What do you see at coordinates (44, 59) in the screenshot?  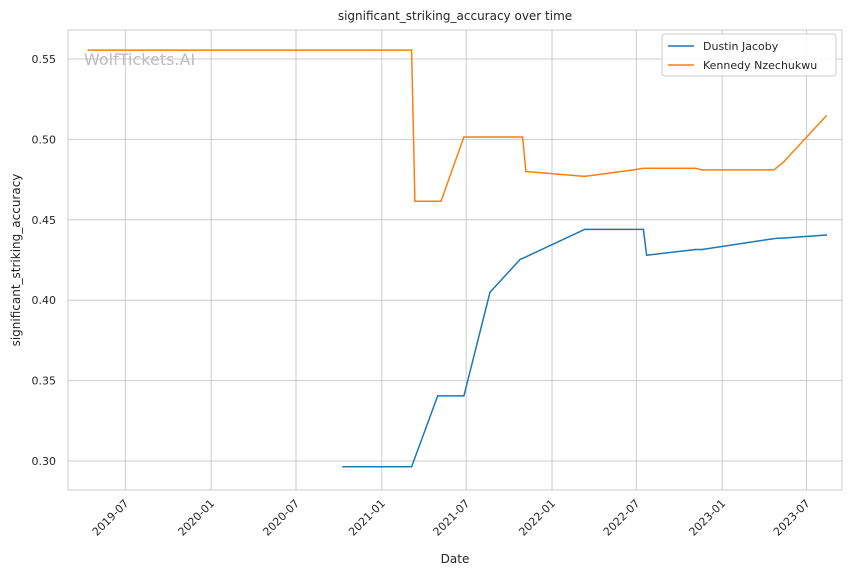 I see `y-tick-label: 0.55` at bounding box center [44, 59].